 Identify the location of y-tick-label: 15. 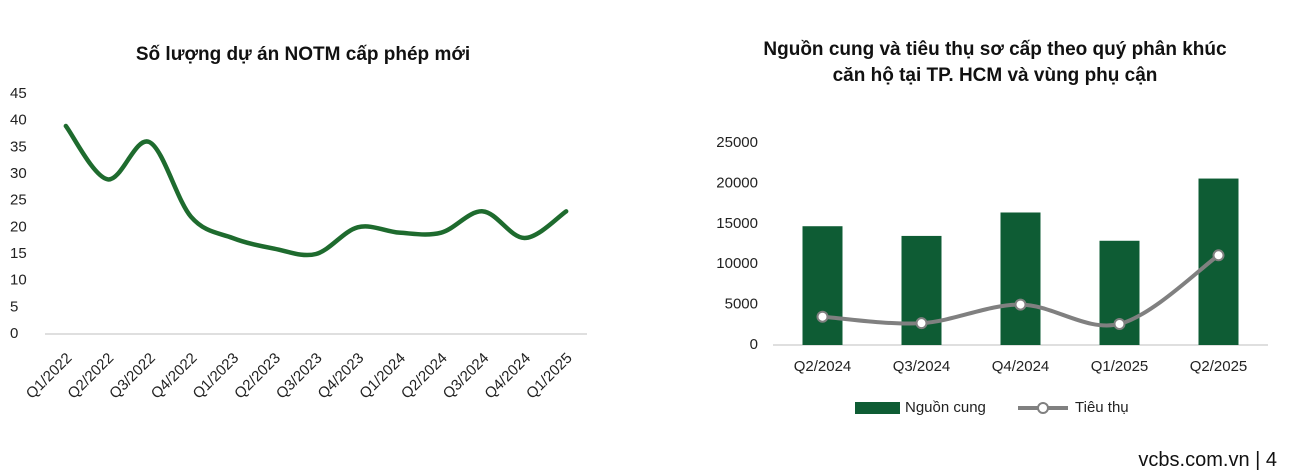
(18, 253).